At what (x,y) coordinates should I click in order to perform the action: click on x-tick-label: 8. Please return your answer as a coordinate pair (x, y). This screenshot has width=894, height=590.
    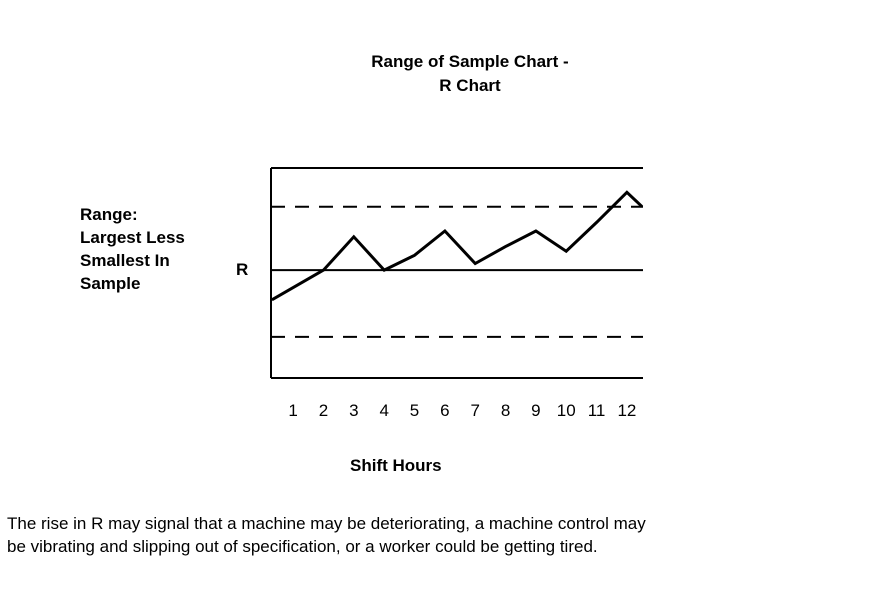
    Looking at the image, I should click on (505, 410).